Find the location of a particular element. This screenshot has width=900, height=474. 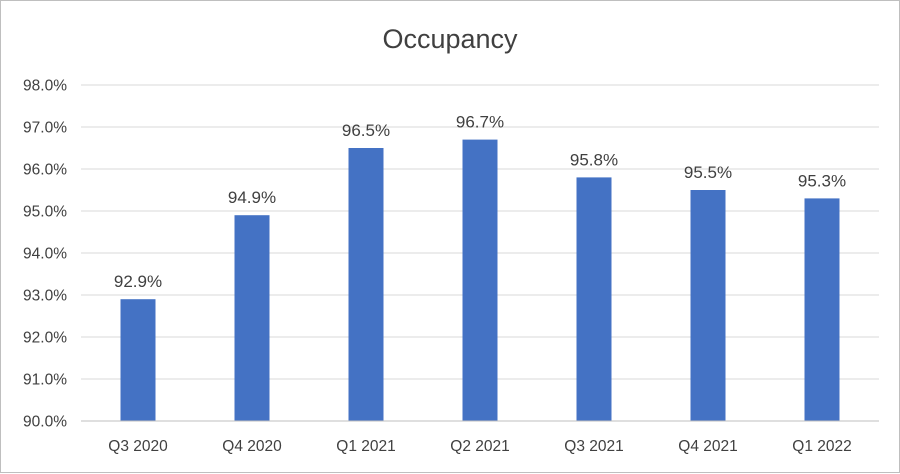

y-tick-label: 92.0% is located at coordinates (45, 338).